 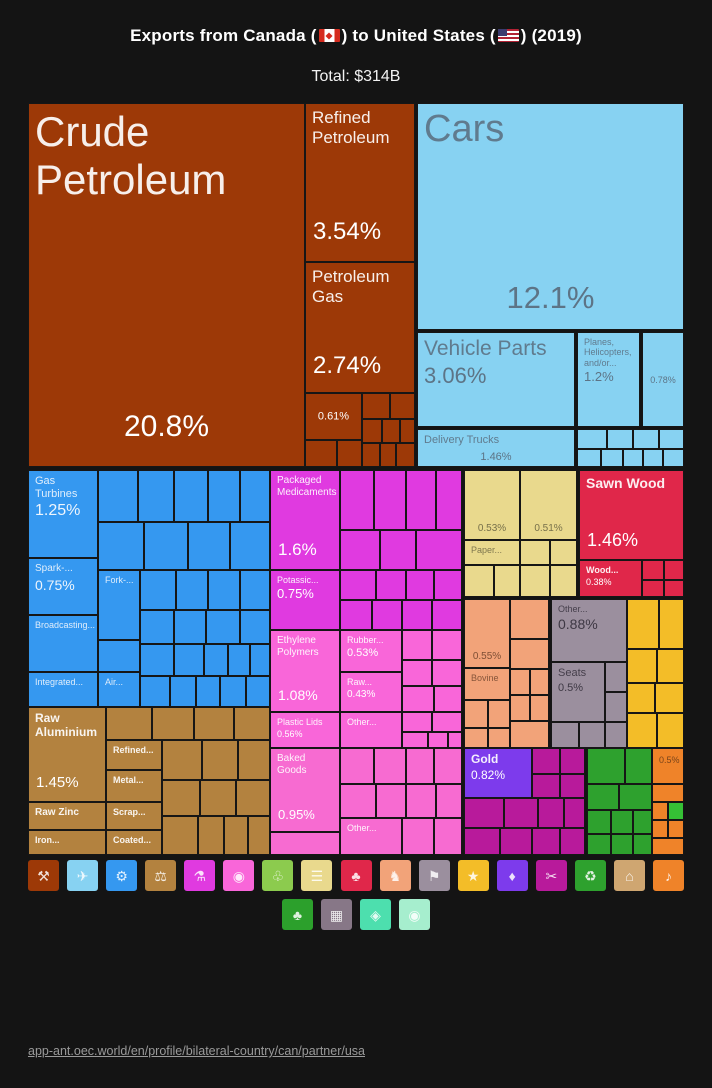 What do you see at coordinates (487, 633) in the screenshot?
I see `treemap-cell-animal-cell: 0.55%` at bounding box center [487, 633].